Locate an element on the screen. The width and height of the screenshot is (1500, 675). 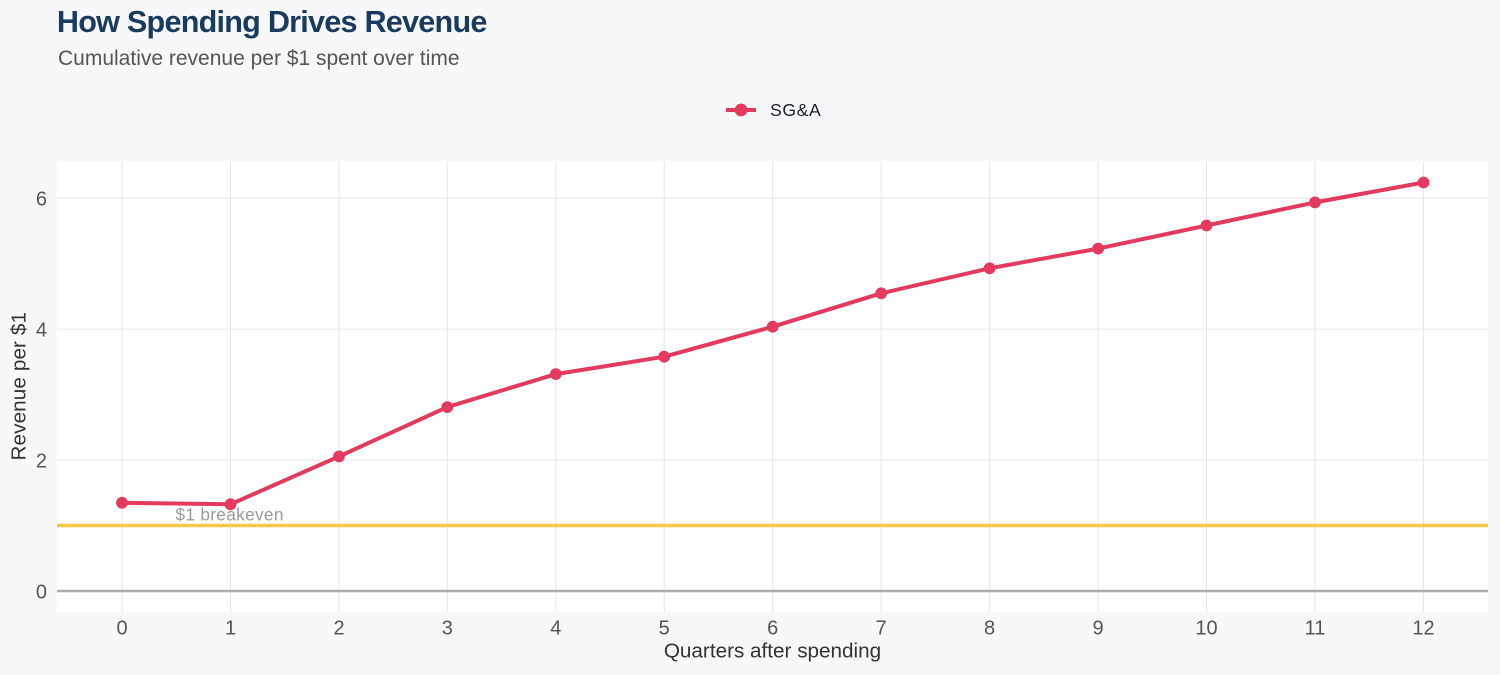
svg-text: 11 is located at coordinates (1315, 629).